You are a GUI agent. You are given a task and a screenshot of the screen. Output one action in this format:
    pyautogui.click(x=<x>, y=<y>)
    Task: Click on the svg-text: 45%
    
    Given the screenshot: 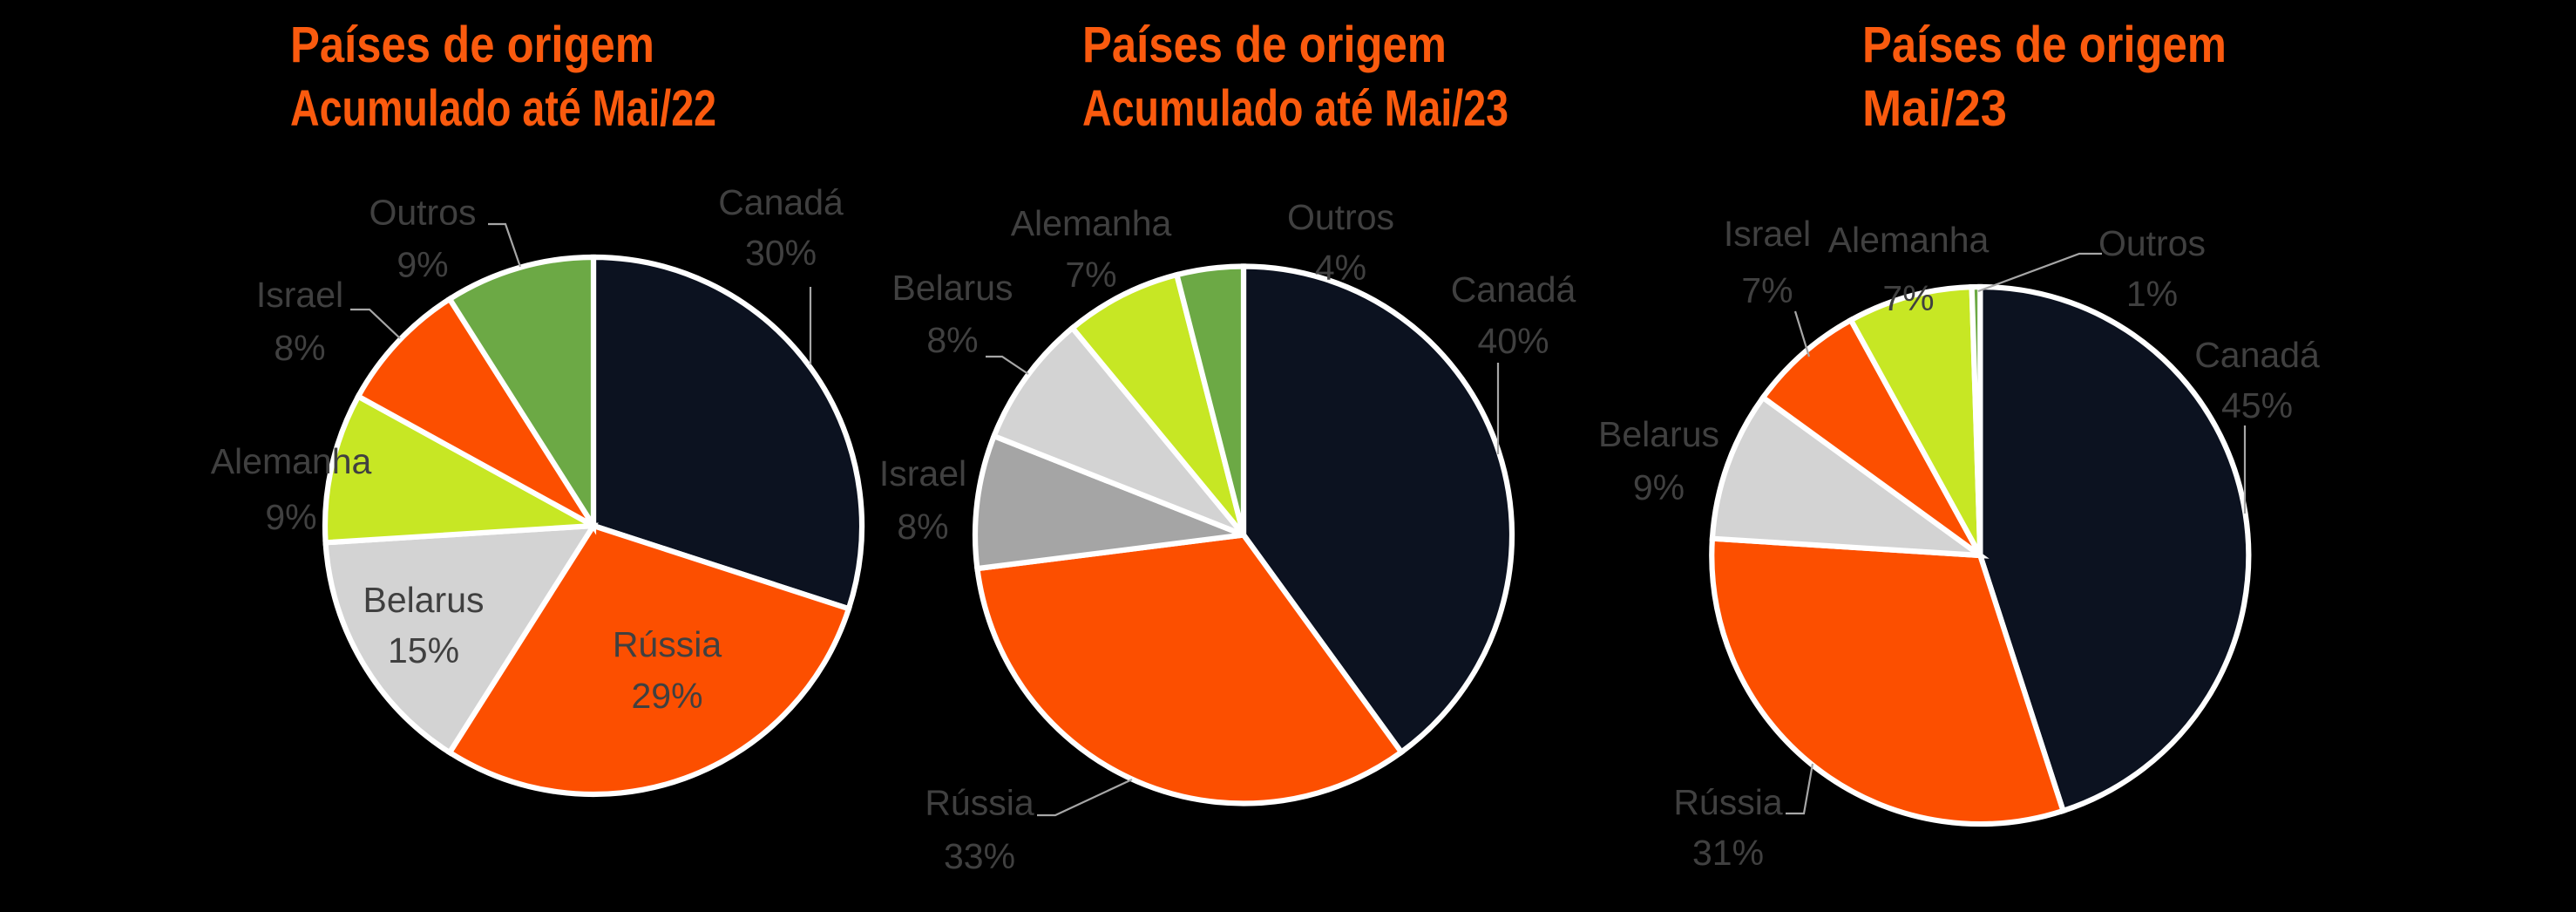 What is the action you would take?
    pyautogui.click(x=2257, y=405)
    